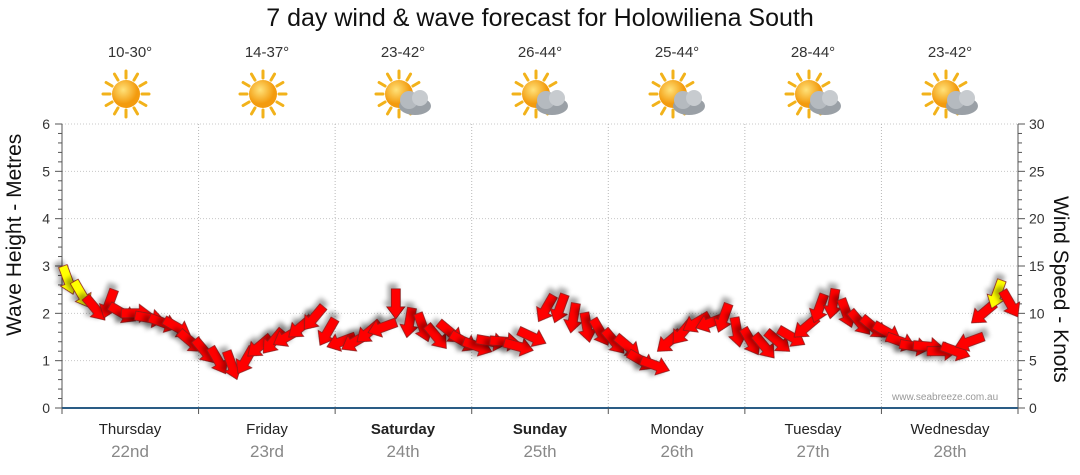  I want to click on day-temp-range: 14-37°, so click(267, 52).